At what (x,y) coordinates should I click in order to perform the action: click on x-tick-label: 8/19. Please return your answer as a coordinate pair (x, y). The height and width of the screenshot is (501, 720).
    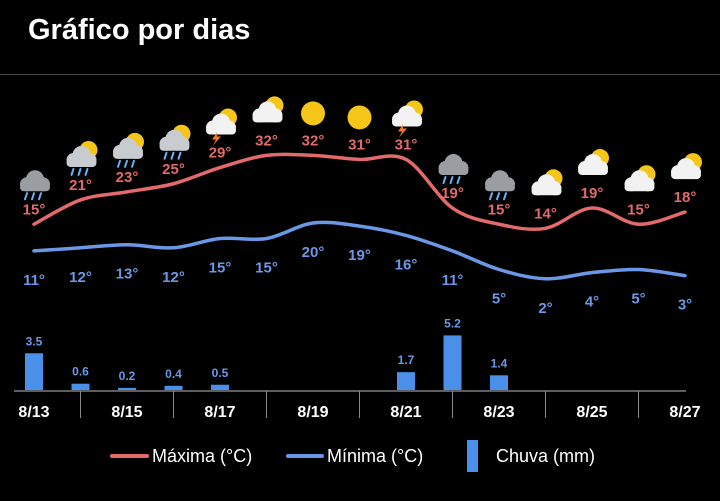
    Looking at the image, I should click on (312, 412).